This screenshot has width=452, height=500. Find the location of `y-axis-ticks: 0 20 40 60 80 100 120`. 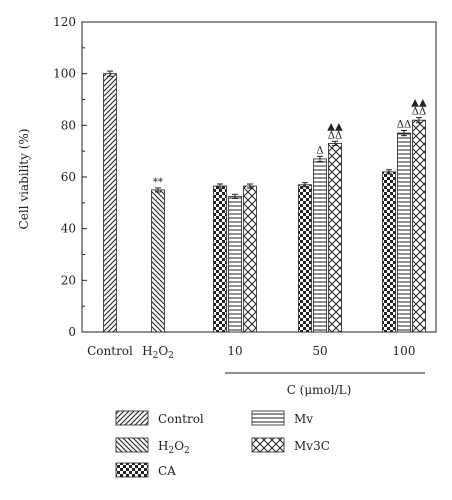

y-axis-ticks: 0 20 40 60 80 100 120 is located at coordinates (70, 177).